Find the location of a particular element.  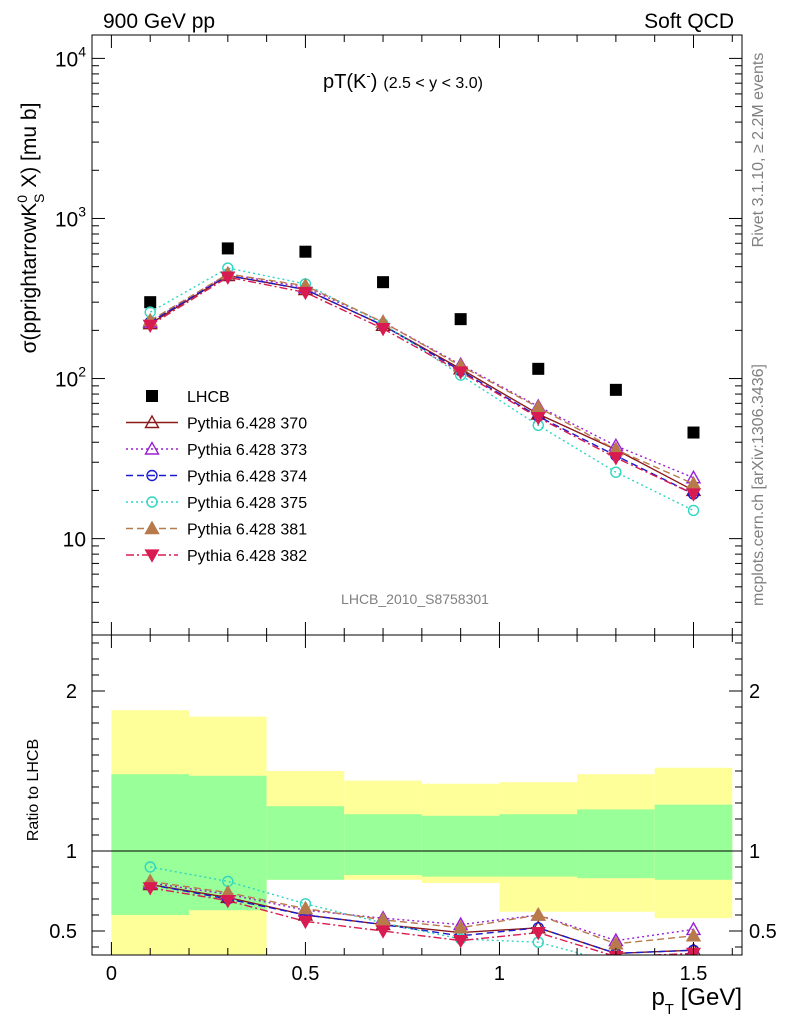

plot-title: pT(K-) (2.5 < y < 3.0) is located at coordinates (403, 80).